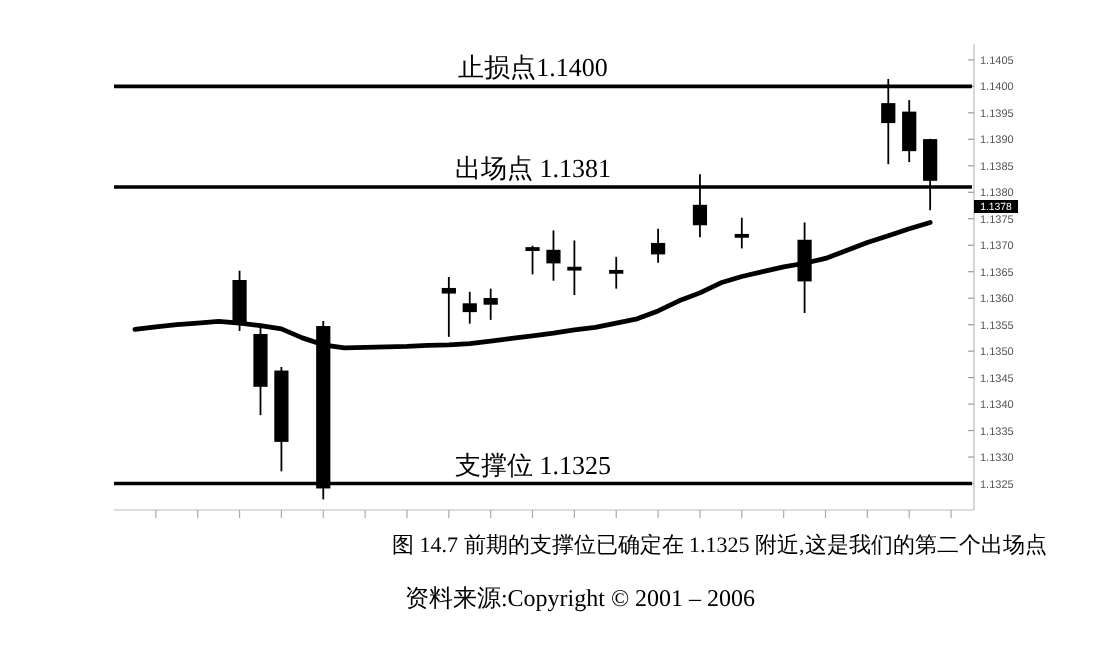 The image size is (1104, 658). Describe the element at coordinates (533, 464) in the screenshot. I see `ref-line-label: 支撑位 1.1325` at that location.